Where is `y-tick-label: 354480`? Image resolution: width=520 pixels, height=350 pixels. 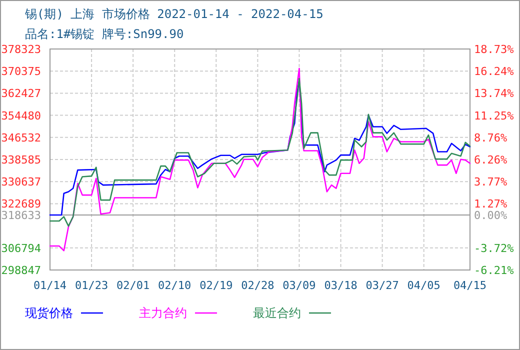 y-tick-label: 354480 is located at coordinates (21, 115).